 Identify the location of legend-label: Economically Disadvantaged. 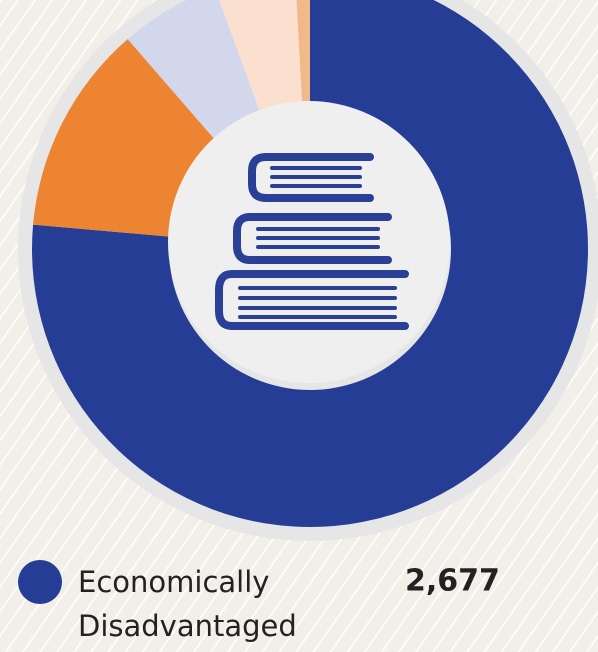
(187, 604).